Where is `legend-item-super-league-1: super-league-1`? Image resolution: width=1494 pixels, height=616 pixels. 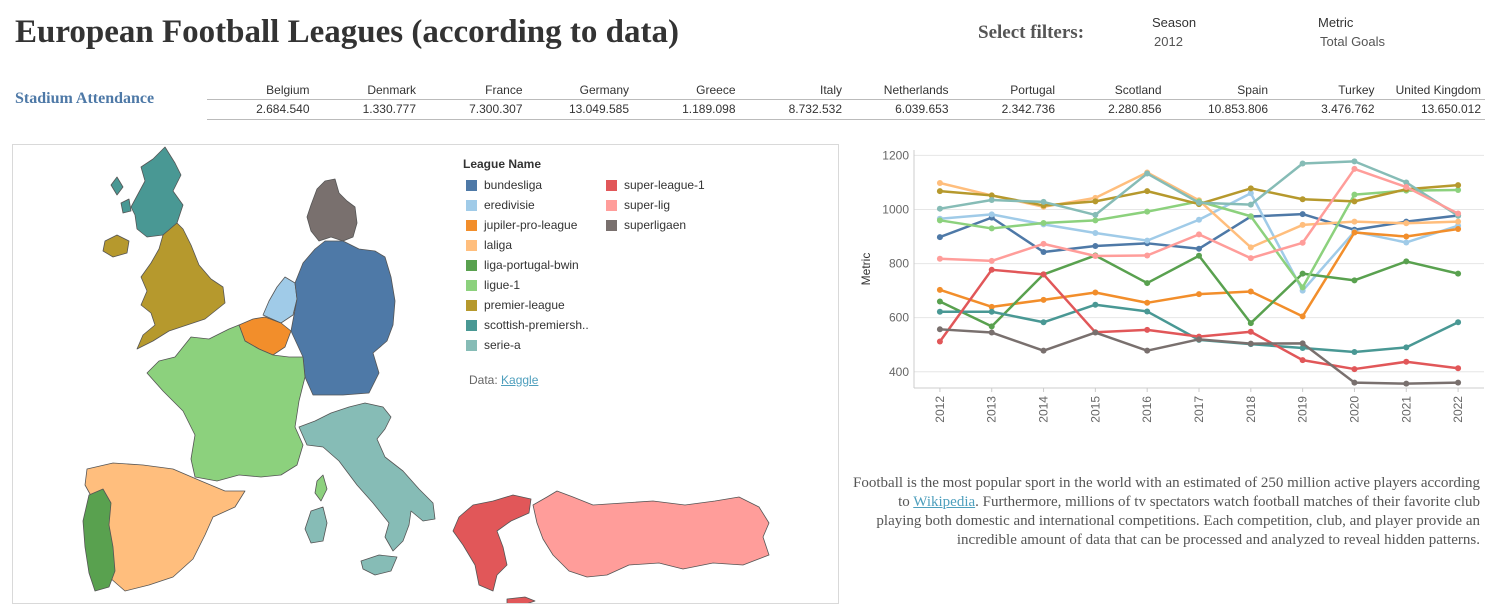 legend-item-super-league-1: super-league-1 is located at coordinates (673, 185).